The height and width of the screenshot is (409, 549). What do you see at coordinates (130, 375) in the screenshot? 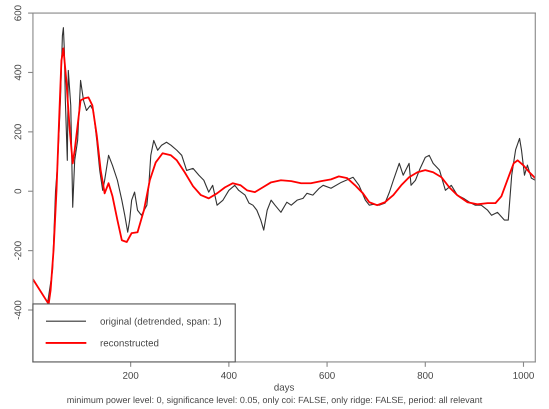
I see `x-tick-label: 200` at bounding box center [130, 375].